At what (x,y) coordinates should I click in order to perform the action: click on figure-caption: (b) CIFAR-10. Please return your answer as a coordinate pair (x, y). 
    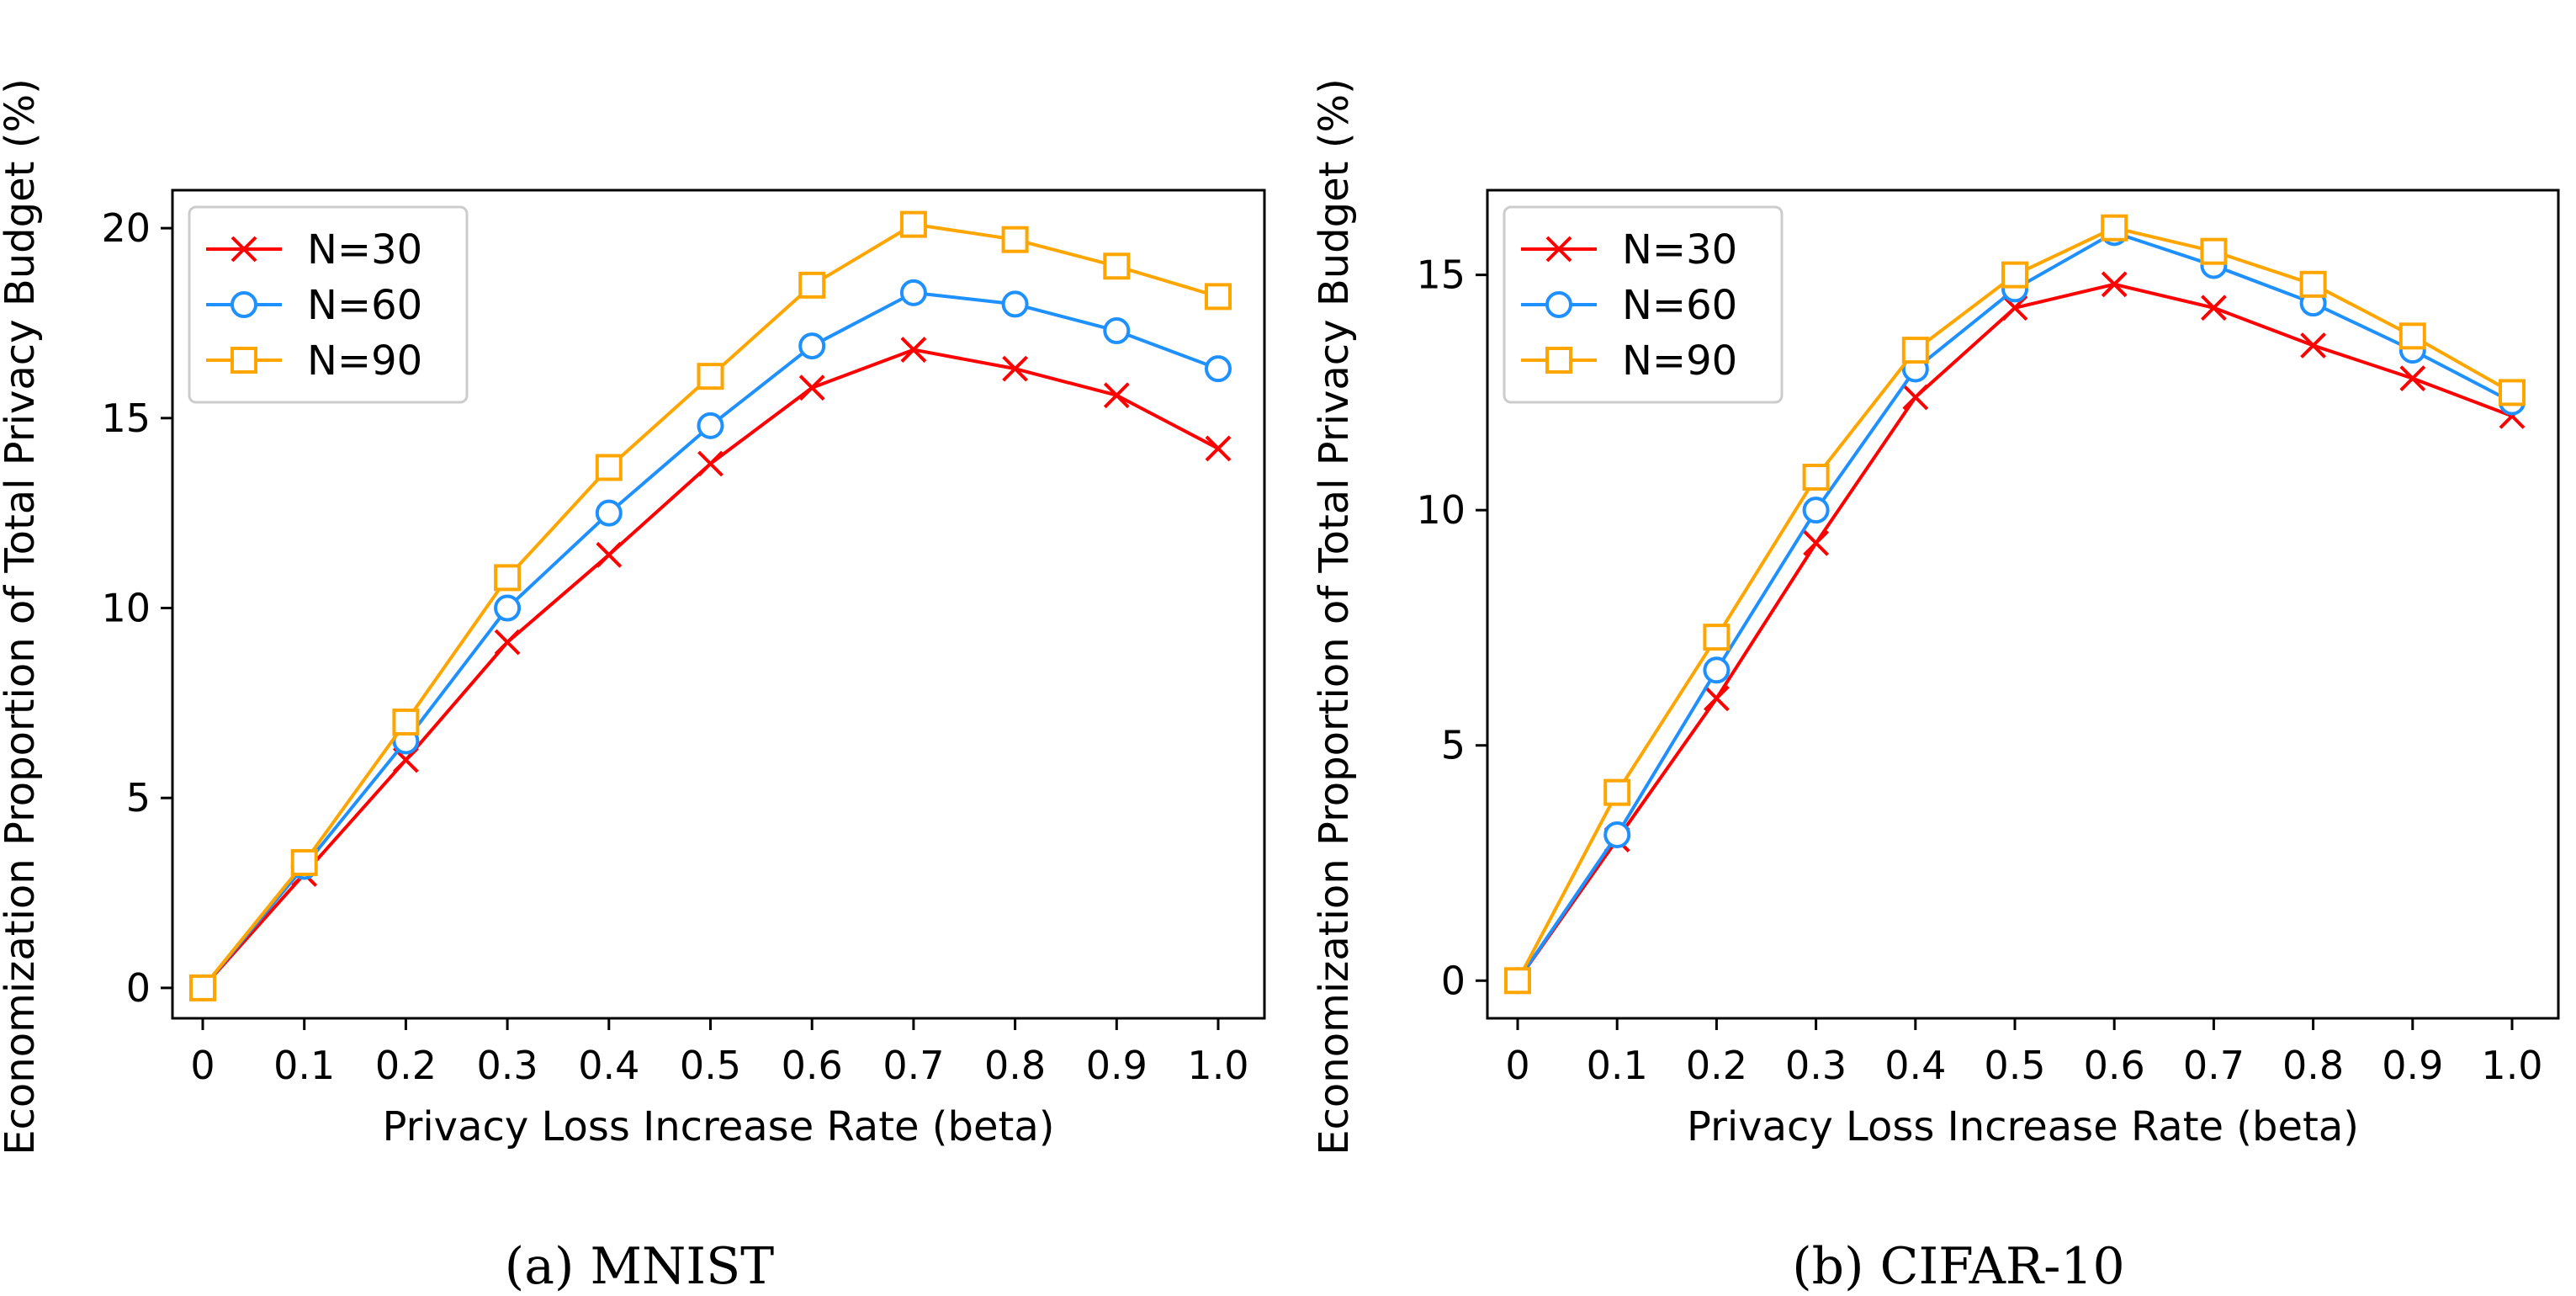
    Looking at the image, I should click on (1958, 1266).